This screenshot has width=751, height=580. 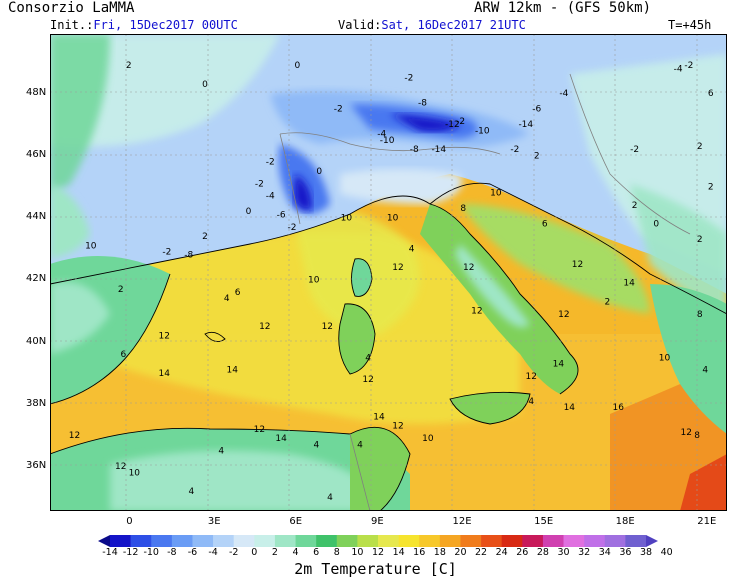 What do you see at coordinates (481, 552) in the screenshot?
I see `colorbar-tick-label: 22` at bounding box center [481, 552].